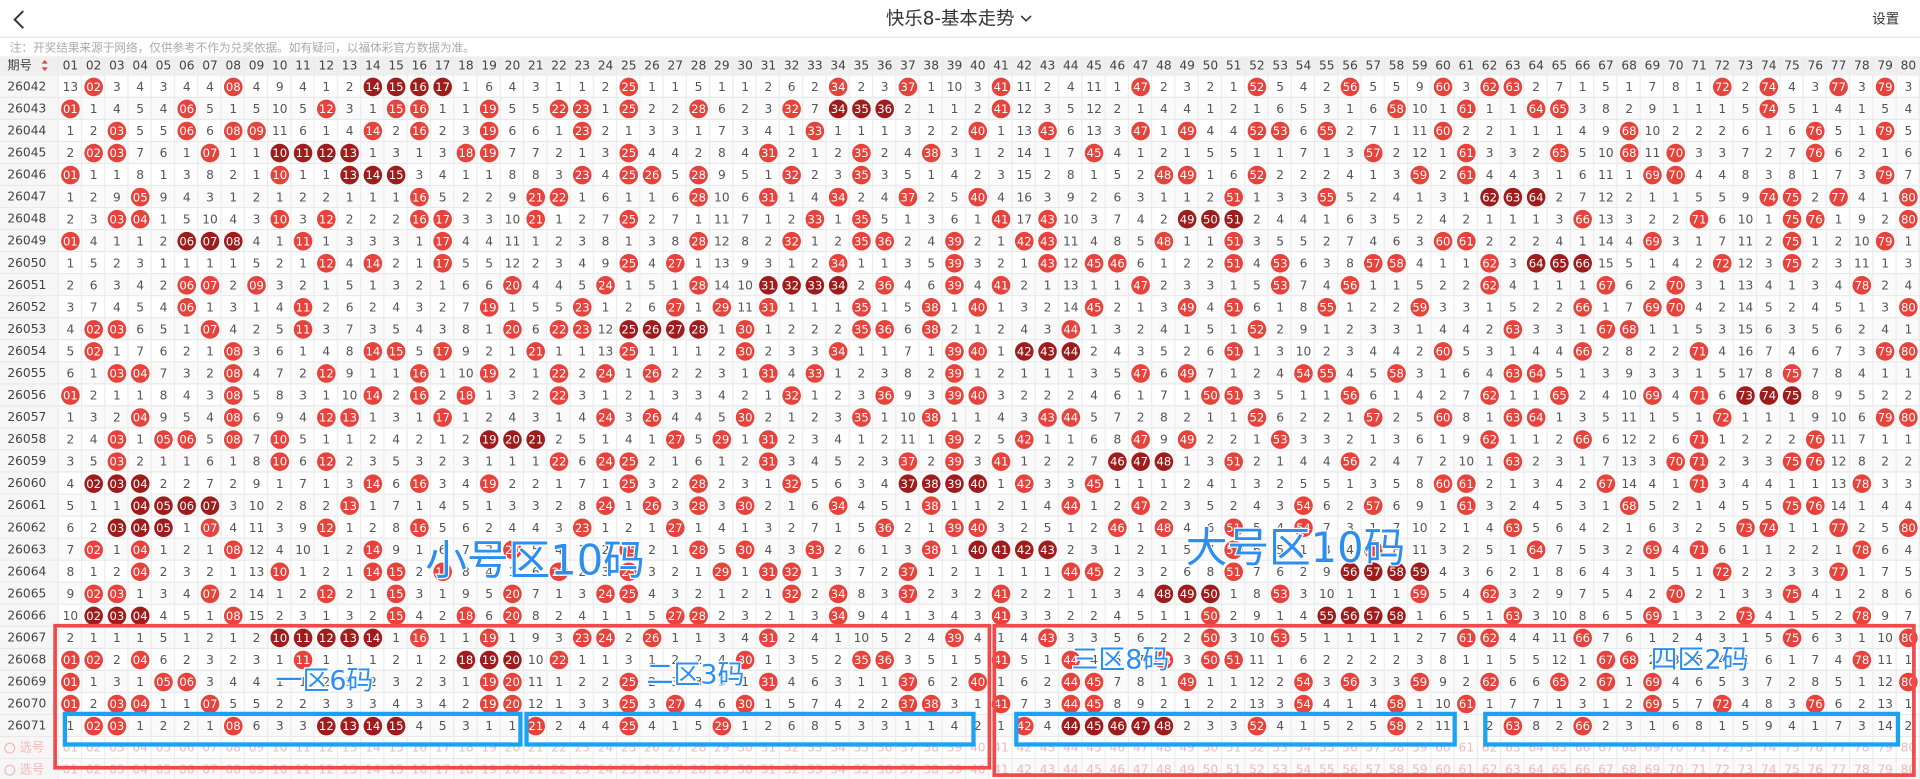 This screenshot has height=779, width=1920. What do you see at coordinates (1210, 594) in the screenshot?
I see `drawn-number: 50` at bounding box center [1210, 594].